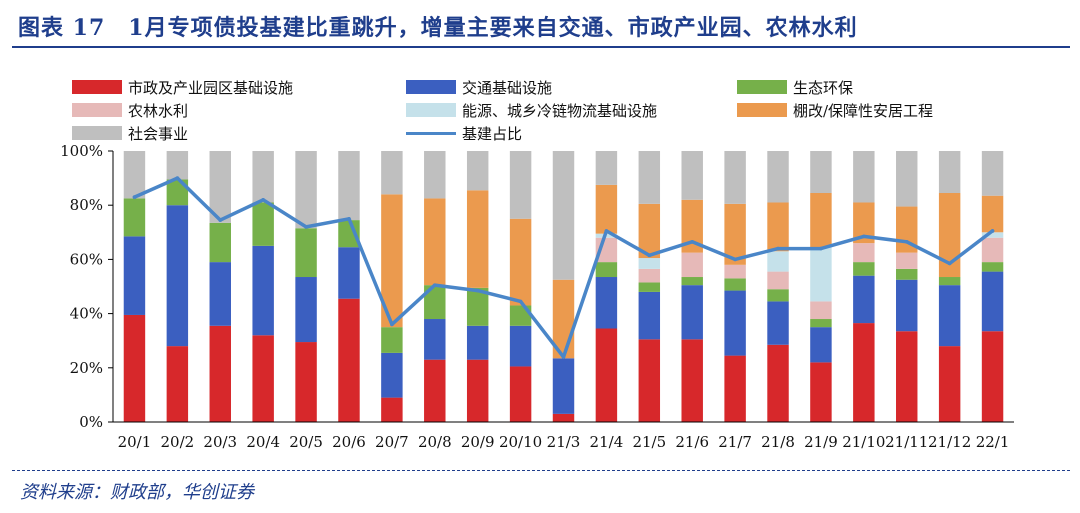 The height and width of the screenshot is (513, 1080). I want to click on x-tick-label: 22/1, so click(993, 442).